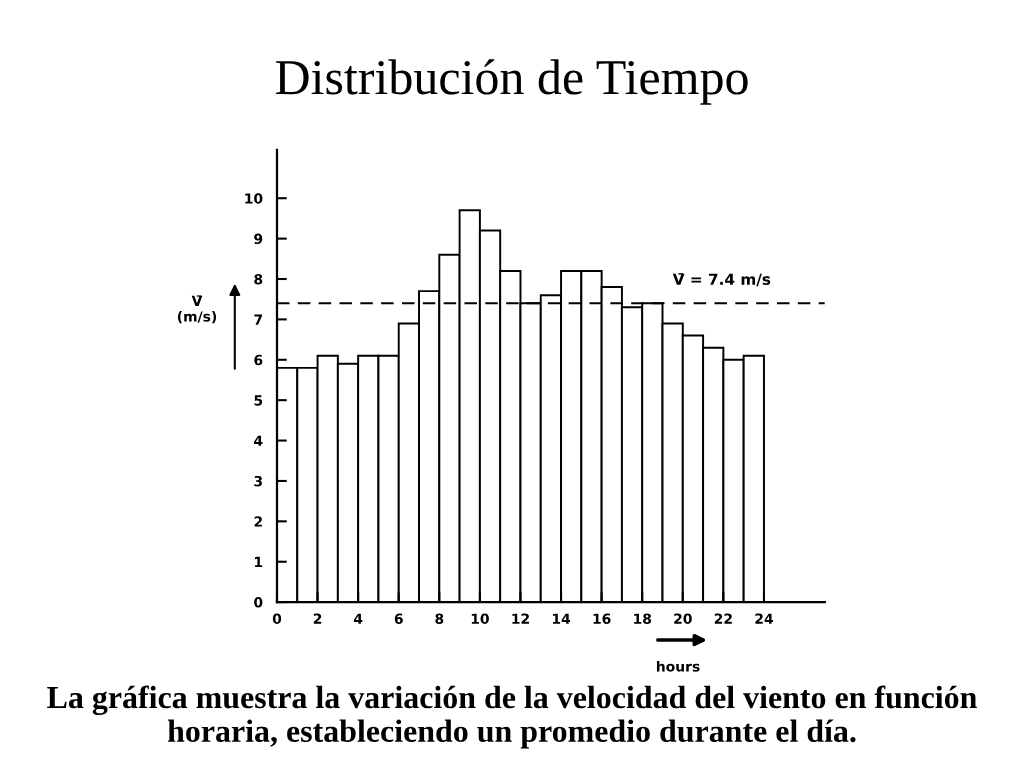 The height and width of the screenshot is (768, 1024). I want to click on x-tick-label: 14, so click(561, 618).